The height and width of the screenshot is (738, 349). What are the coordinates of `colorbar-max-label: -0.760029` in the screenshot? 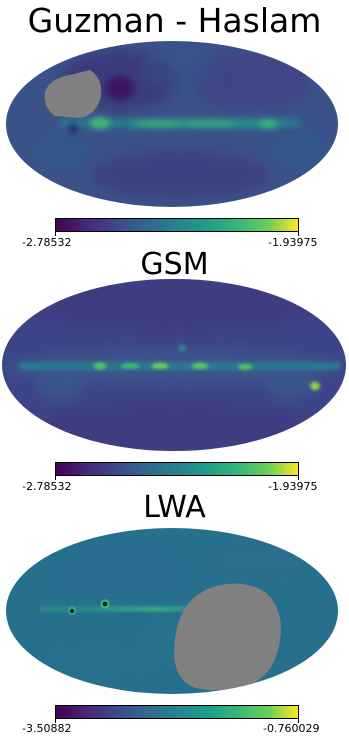 It's located at (291, 728).